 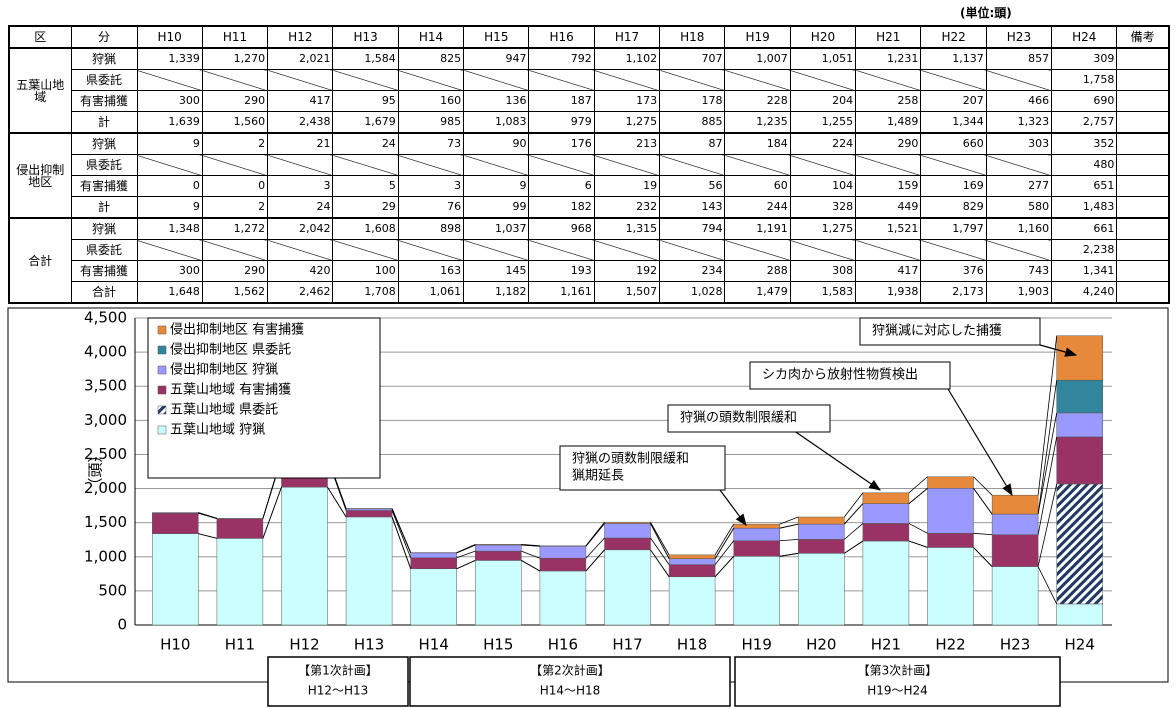 I want to click on value-cell: 309, so click(x=1084, y=58).